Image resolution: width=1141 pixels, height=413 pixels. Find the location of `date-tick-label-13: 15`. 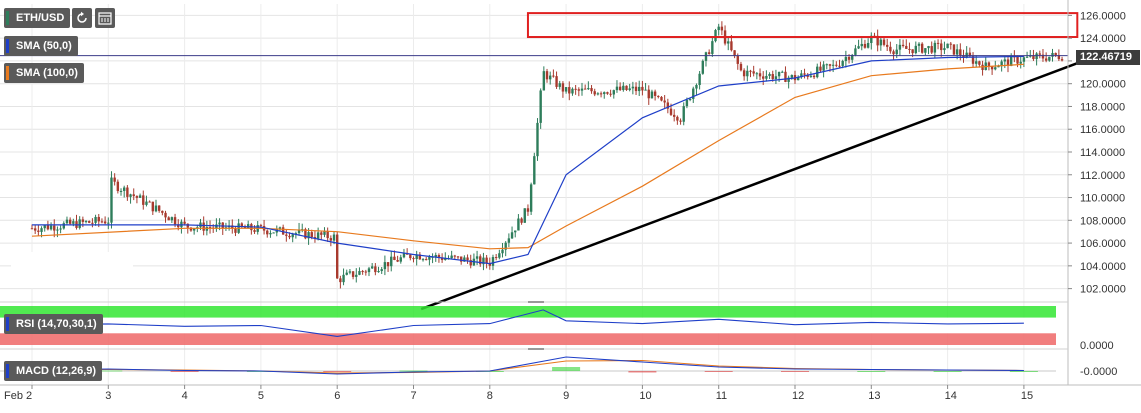

date-tick-label-13: 15 is located at coordinates (1027, 396).